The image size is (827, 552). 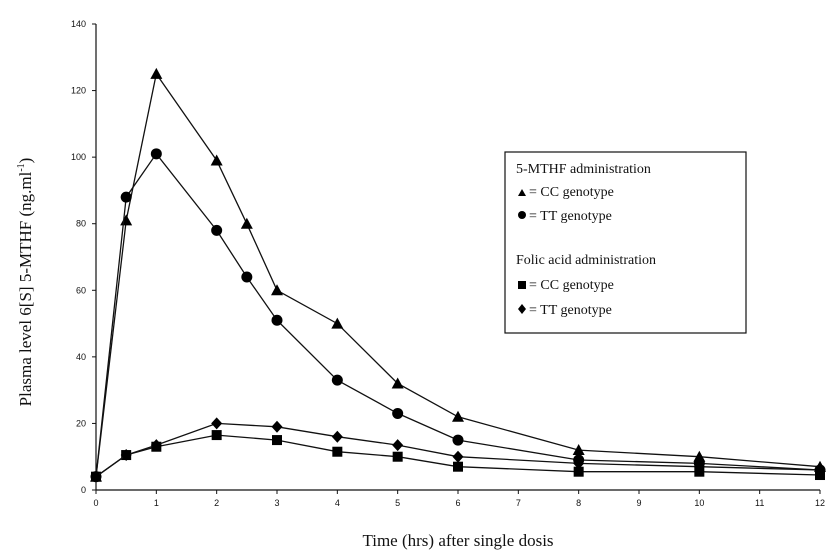 What do you see at coordinates (81, 224) in the screenshot?
I see `y-tick-label: 80` at bounding box center [81, 224].